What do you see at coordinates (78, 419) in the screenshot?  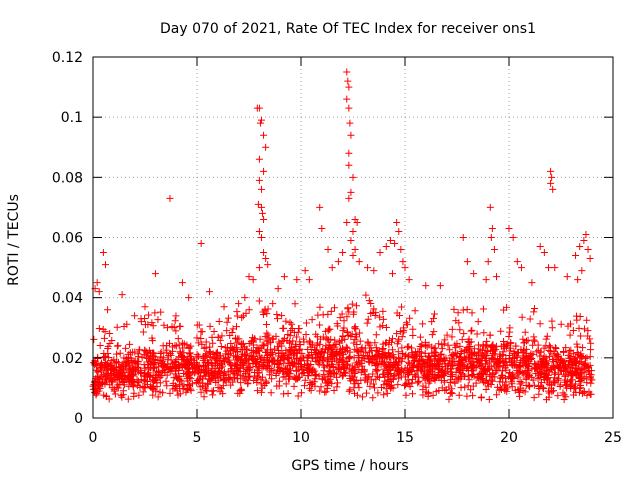 I see `y-tick-label: 0` at bounding box center [78, 419].